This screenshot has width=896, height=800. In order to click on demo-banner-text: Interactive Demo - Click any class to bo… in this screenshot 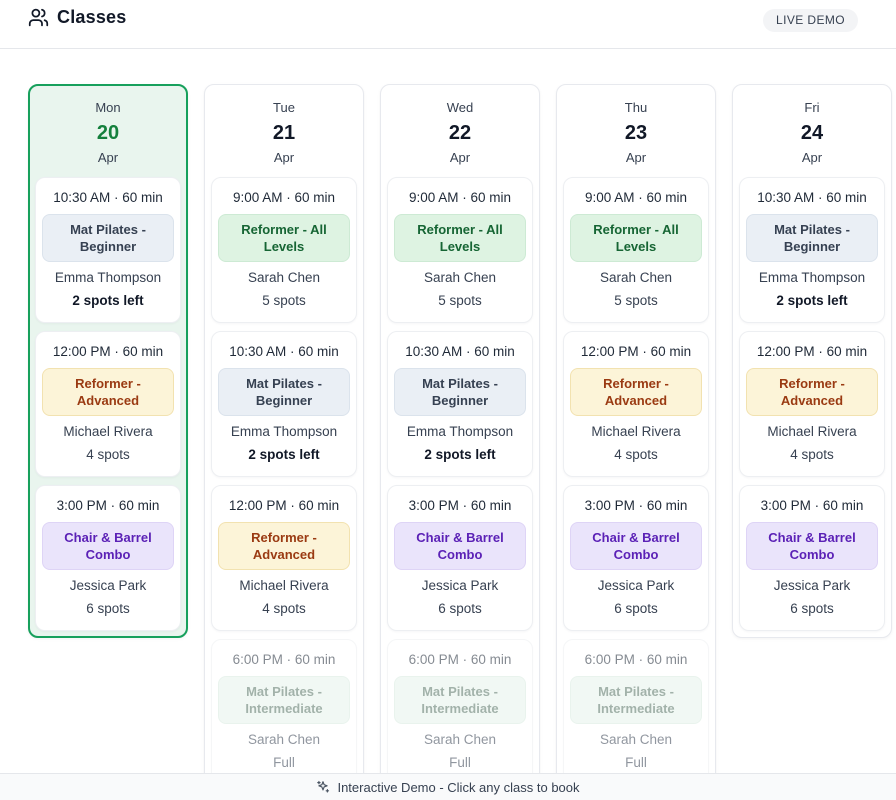, I will do `click(458, 787)`.